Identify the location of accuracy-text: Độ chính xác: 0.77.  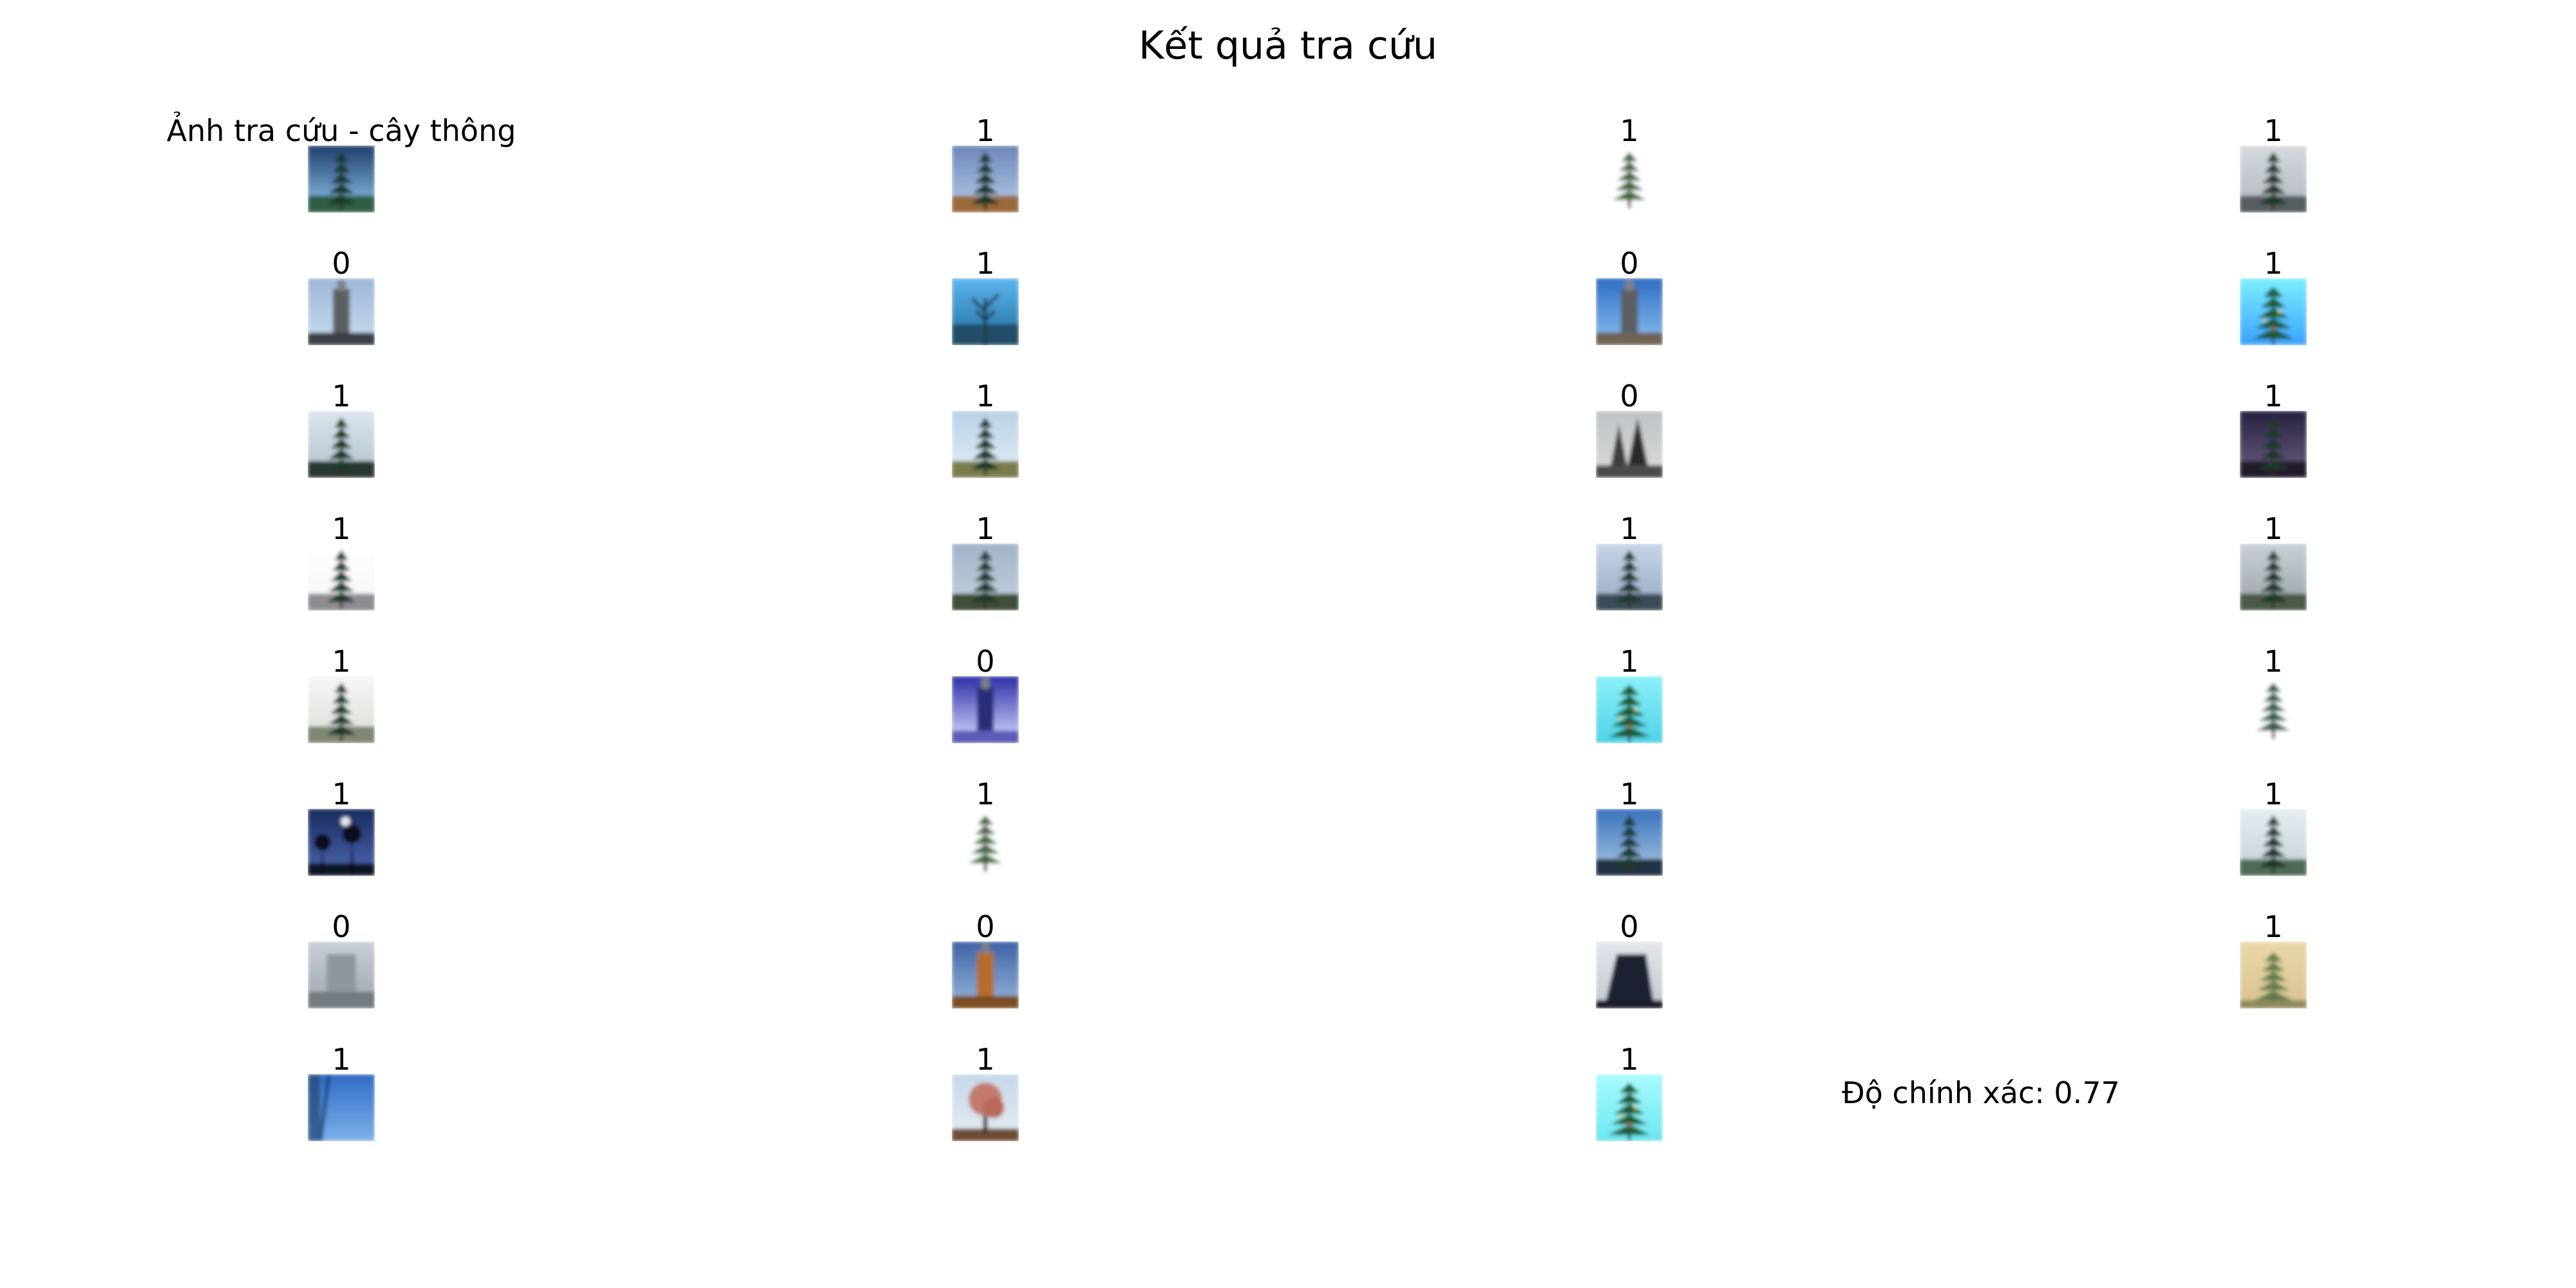
(1981, 1092).